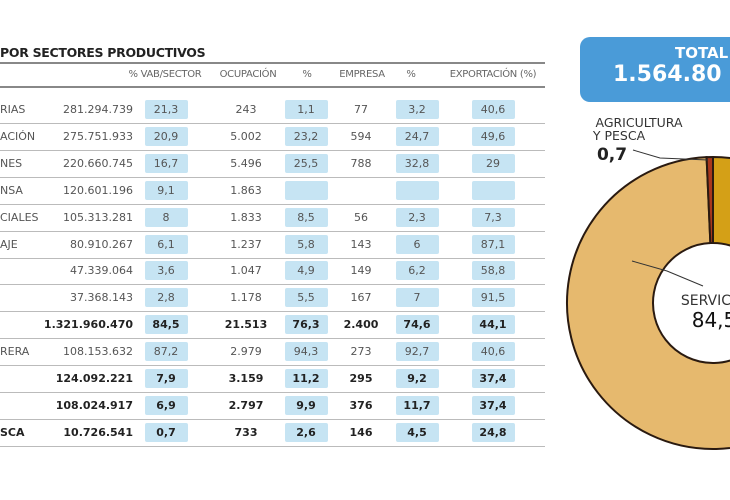  I want to click on pct-vab: 2,8, so click(166, 298).